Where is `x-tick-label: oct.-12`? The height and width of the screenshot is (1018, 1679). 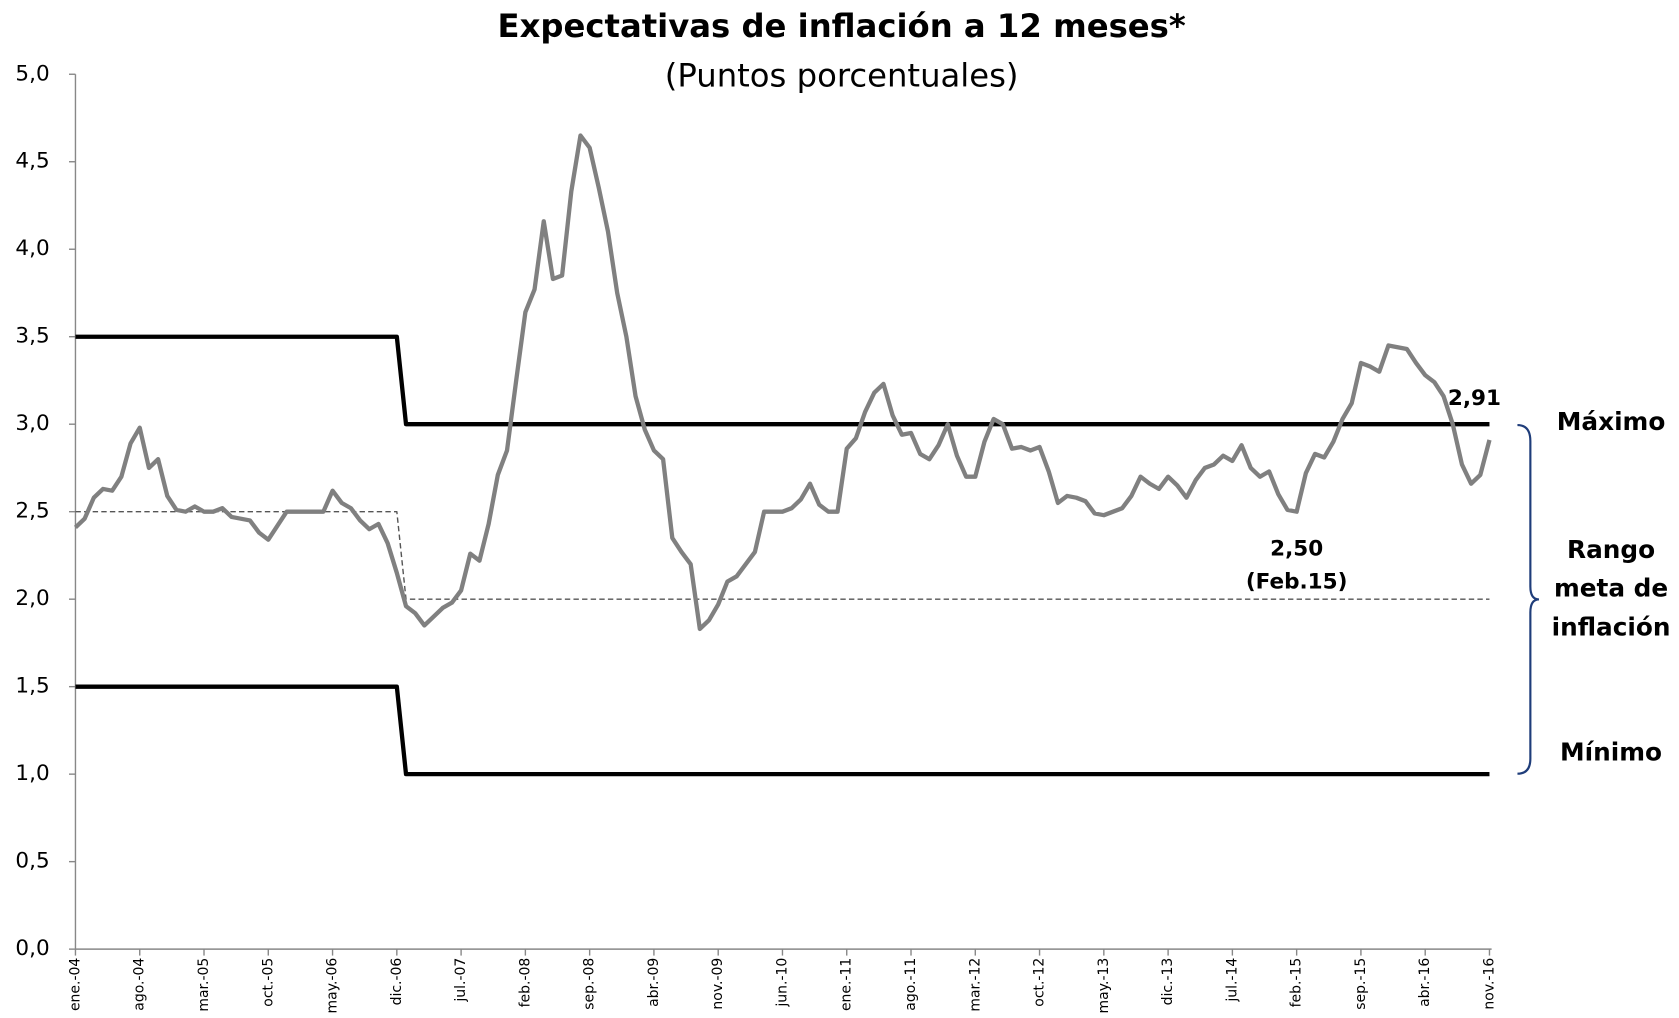 x-tick-label: oct.-12 is located at coordinates (1040, 982).